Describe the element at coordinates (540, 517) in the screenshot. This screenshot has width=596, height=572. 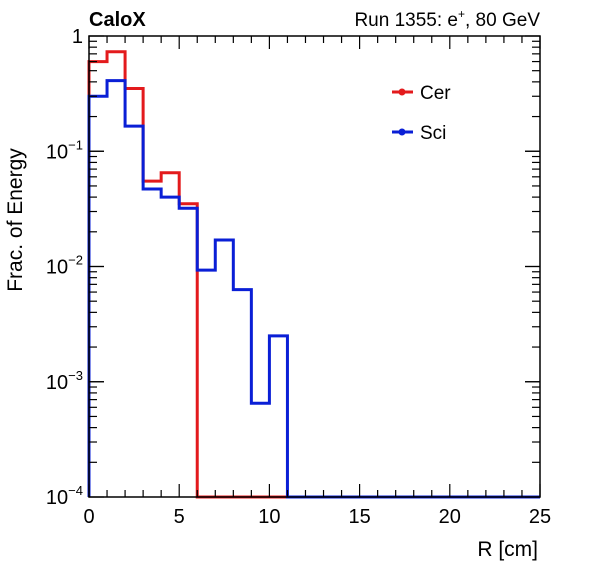
I see `x-tick-label: 25` at that location.